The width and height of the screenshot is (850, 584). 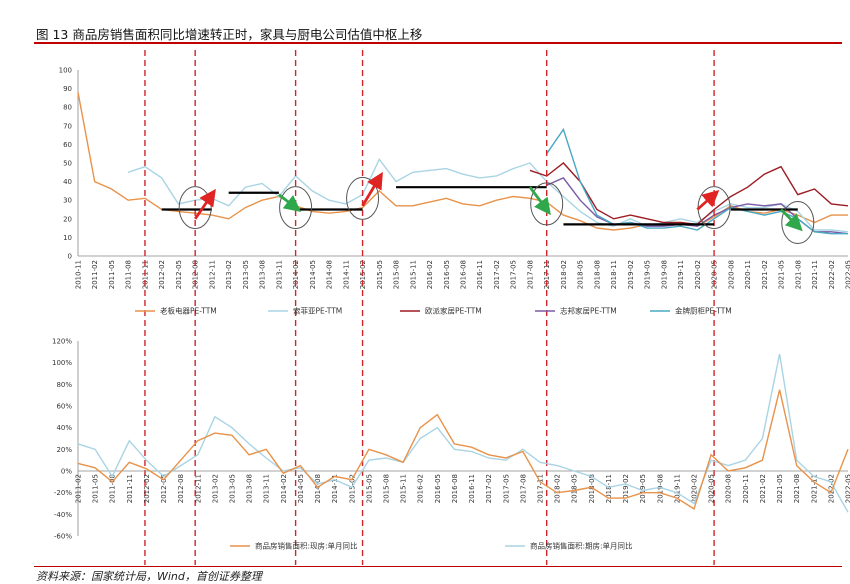 What do you see at coordinates (703, 311) in the screenshot?
I see `legend-label: 金牌厨柜PE-TTM` at bounding box center [703, 311].